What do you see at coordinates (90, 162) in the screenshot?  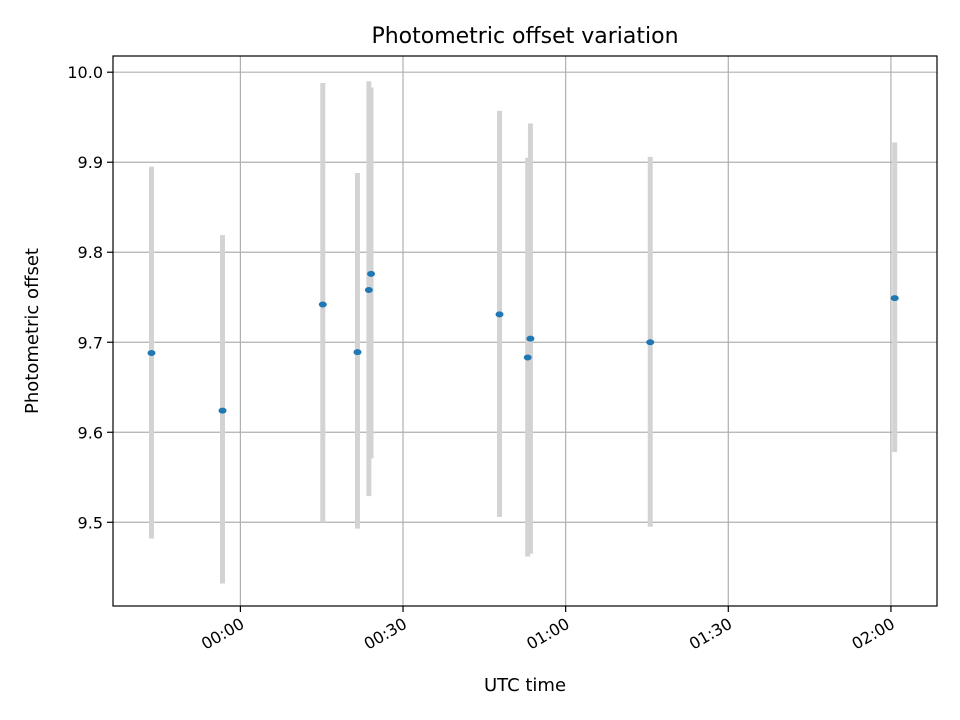 I see `y-tick-label: 9.9` at bounding box center [90, 162].